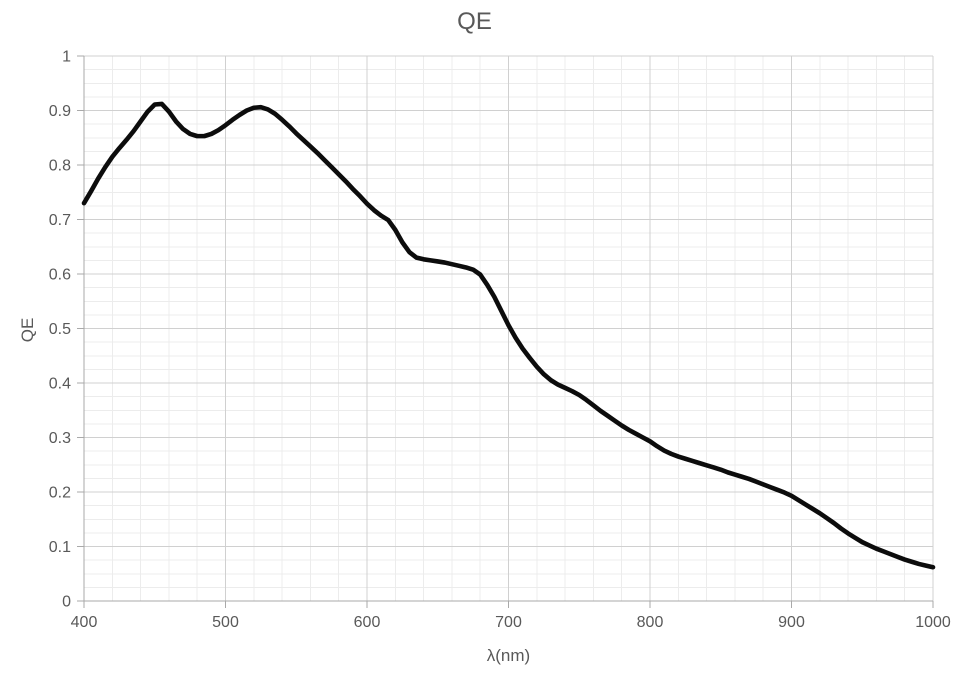 The height and width of the screenshot is (693, 977). Describe the element at coordinates (60, 275) in the screenshot. I see `y-tick-label: 0.6` at that location.